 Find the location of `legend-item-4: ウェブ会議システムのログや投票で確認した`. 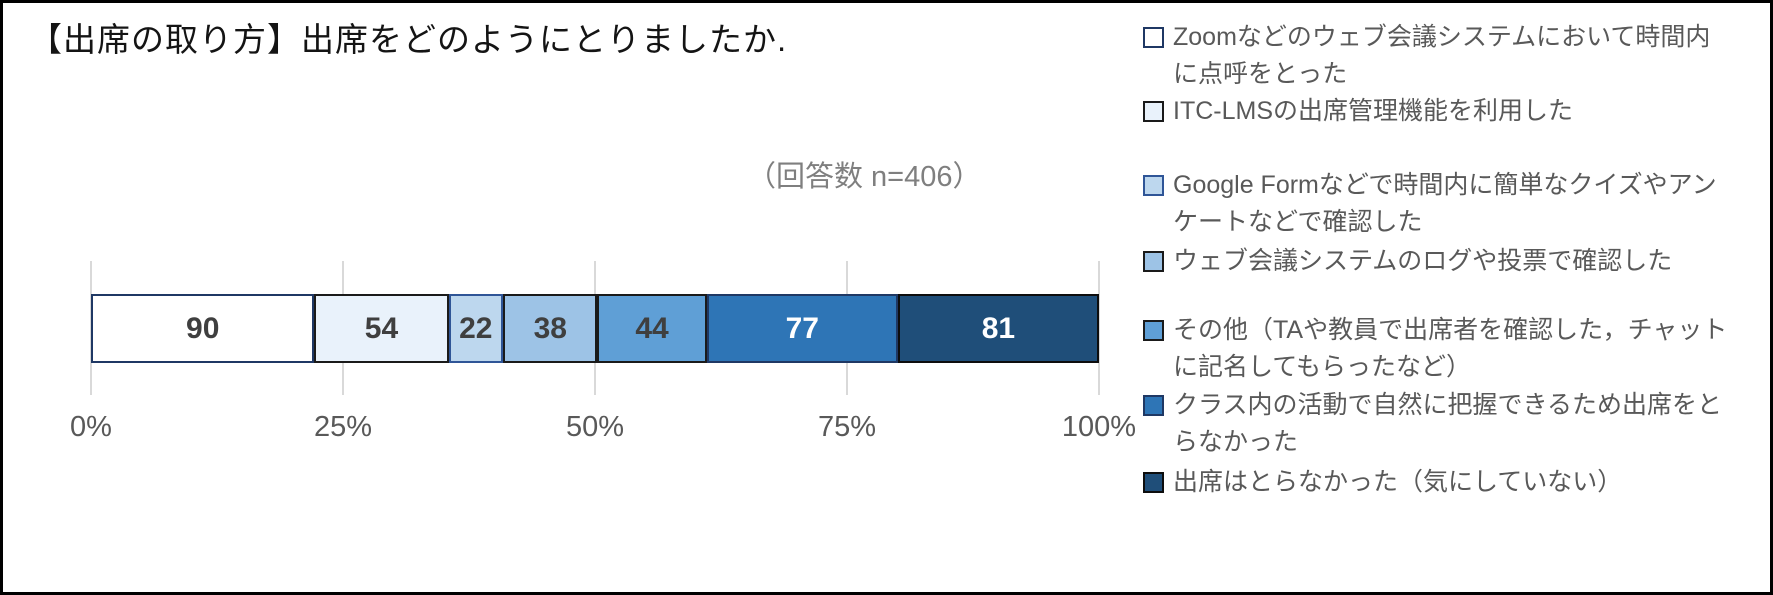

legend-item-4: ウェブ会議システムのログや投票で確認した is located at coordinates (1443, 261).